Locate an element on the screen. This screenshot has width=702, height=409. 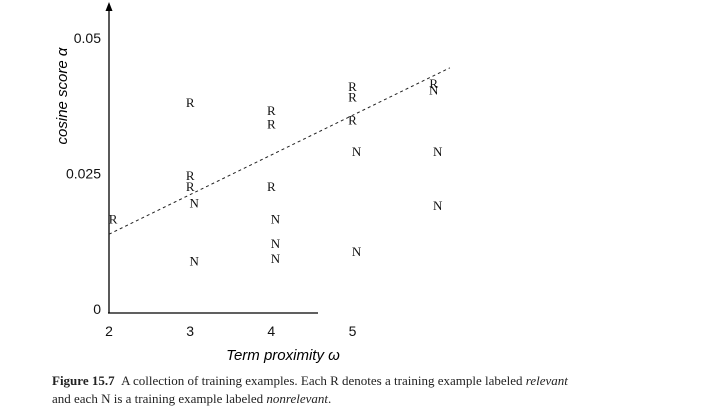
y-axis-label: cosine score α is located at coordinates (62, 95).